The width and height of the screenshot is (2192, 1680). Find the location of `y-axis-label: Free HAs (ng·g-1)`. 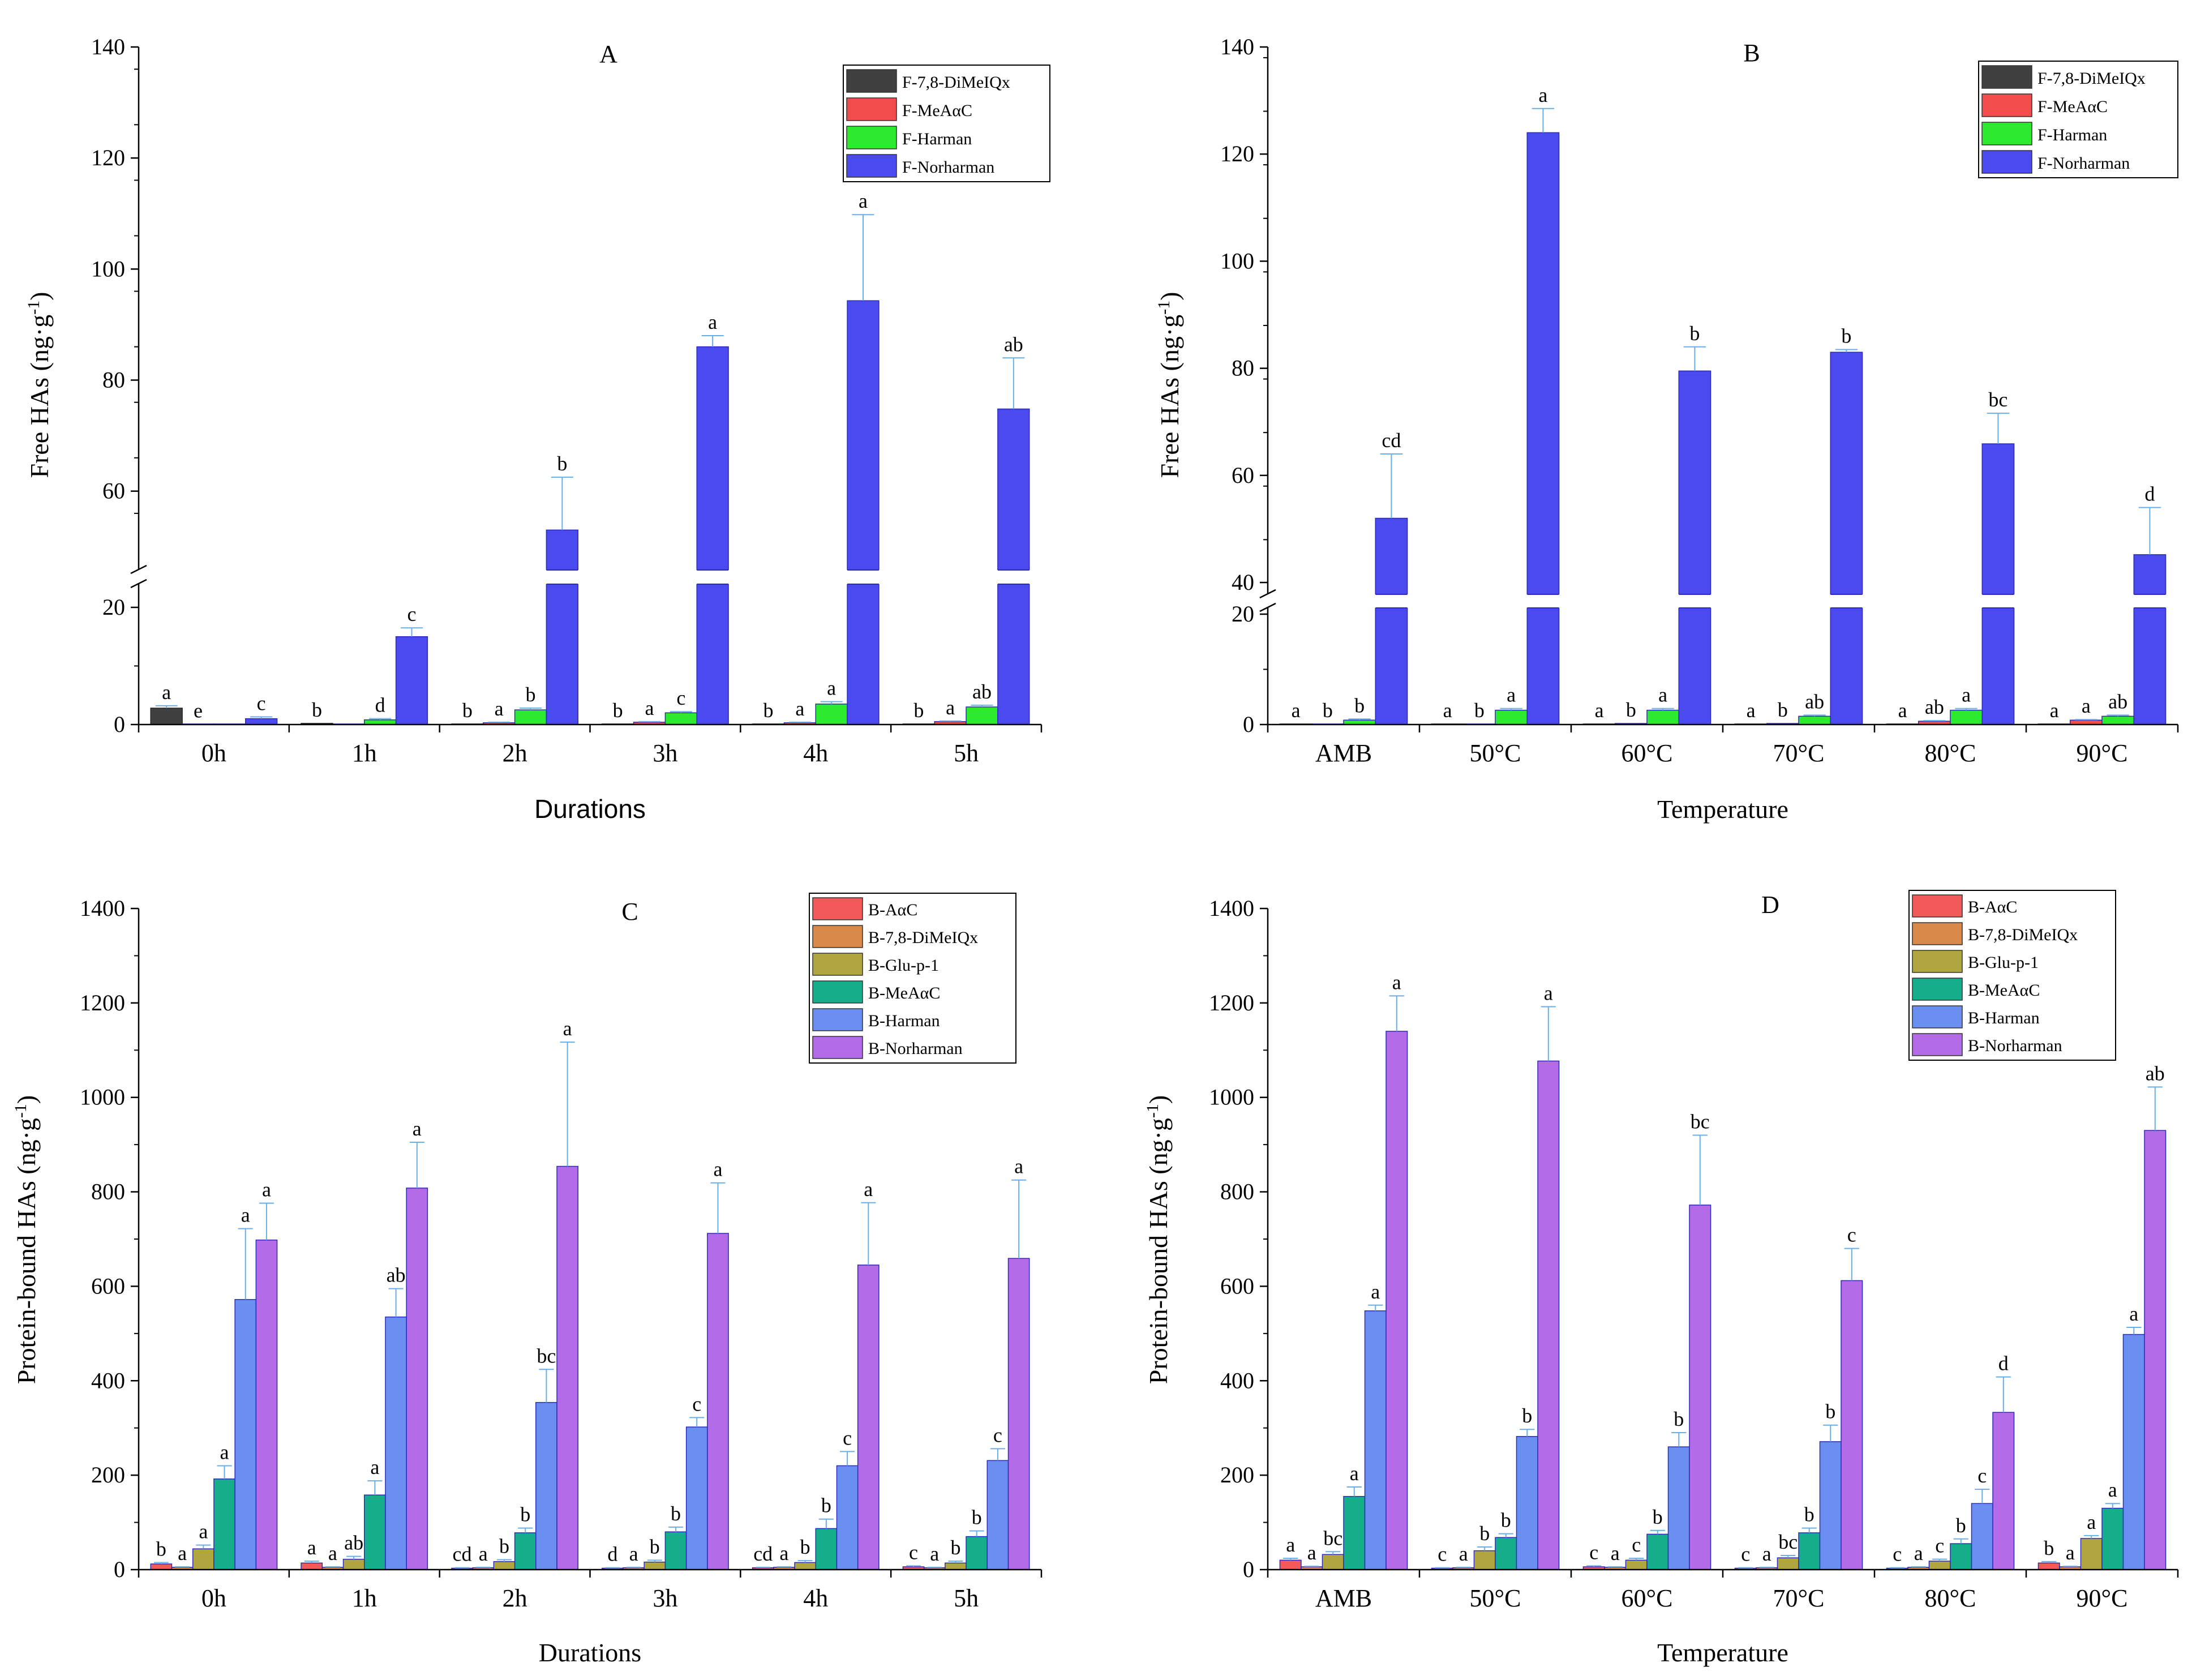

y-axis-label: Free HAs (ng·g-1) is located at coordinates (39, 385).